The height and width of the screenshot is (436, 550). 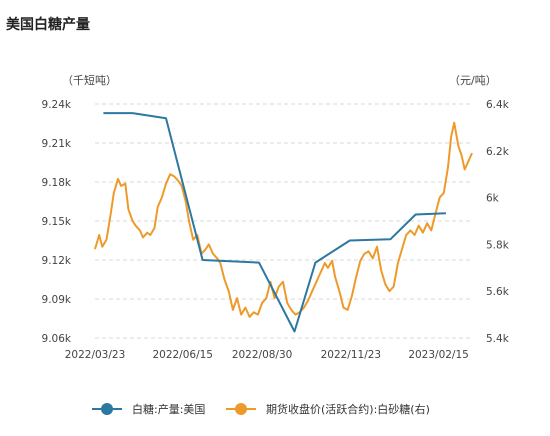 I want to click on x-tick-label: 2022/11/23, so click(x=351, y=355).